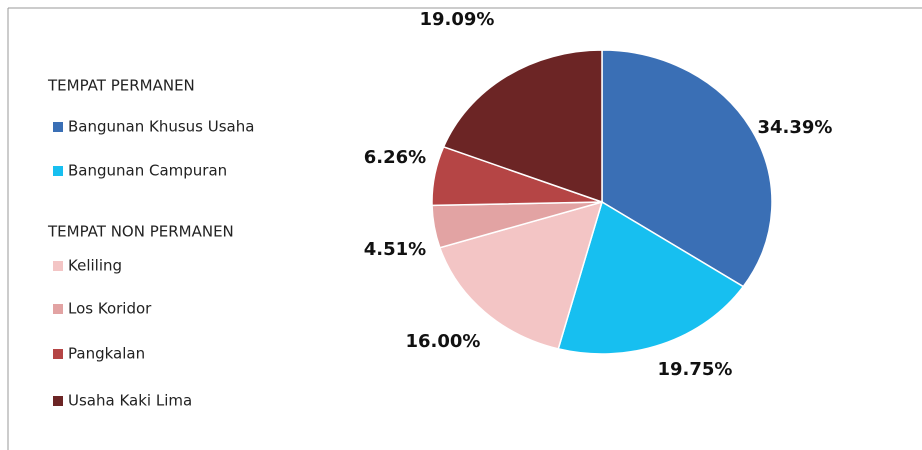 This screenshot has width=922, height=450. I want to click on value-label: 6.26%, so click(395, 157).